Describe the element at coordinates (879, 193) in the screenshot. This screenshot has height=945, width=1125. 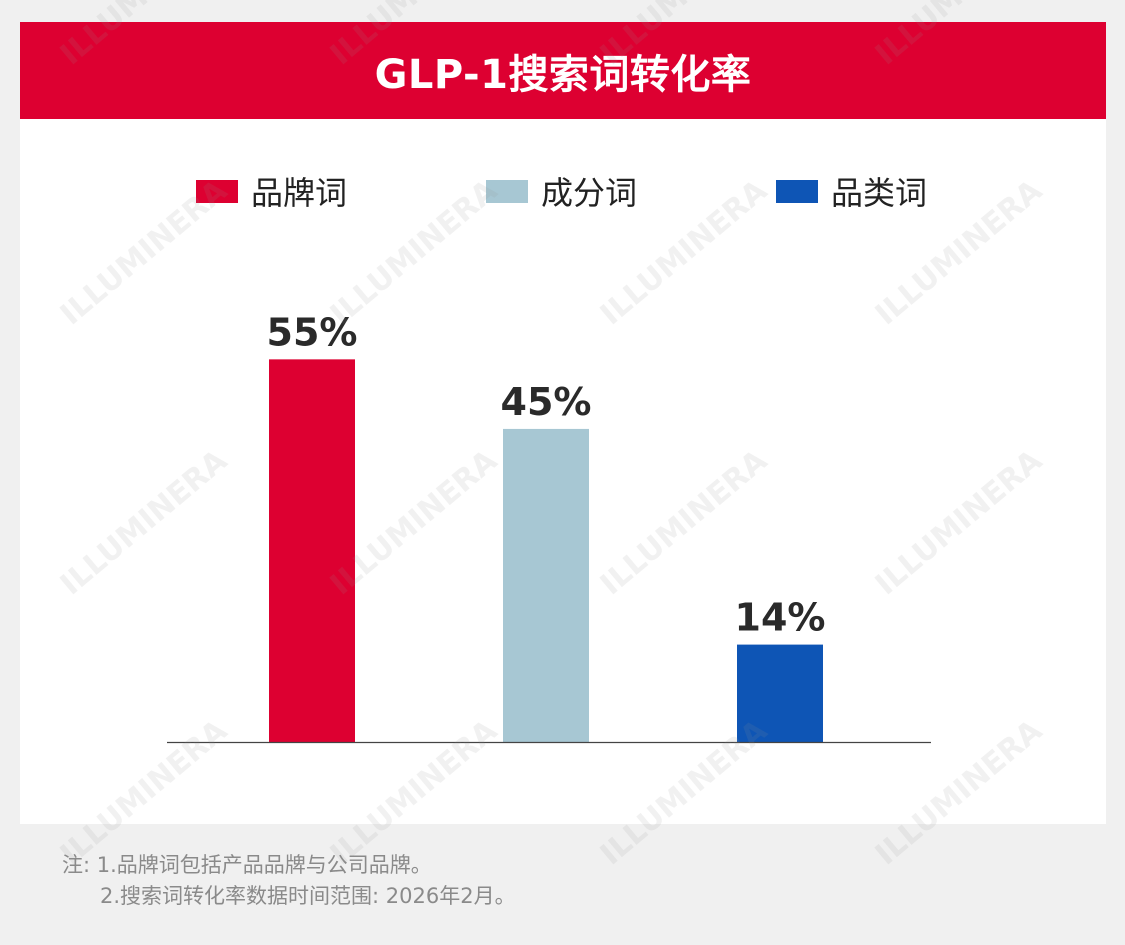
I see `legend-label-3: 品类词` at that location.